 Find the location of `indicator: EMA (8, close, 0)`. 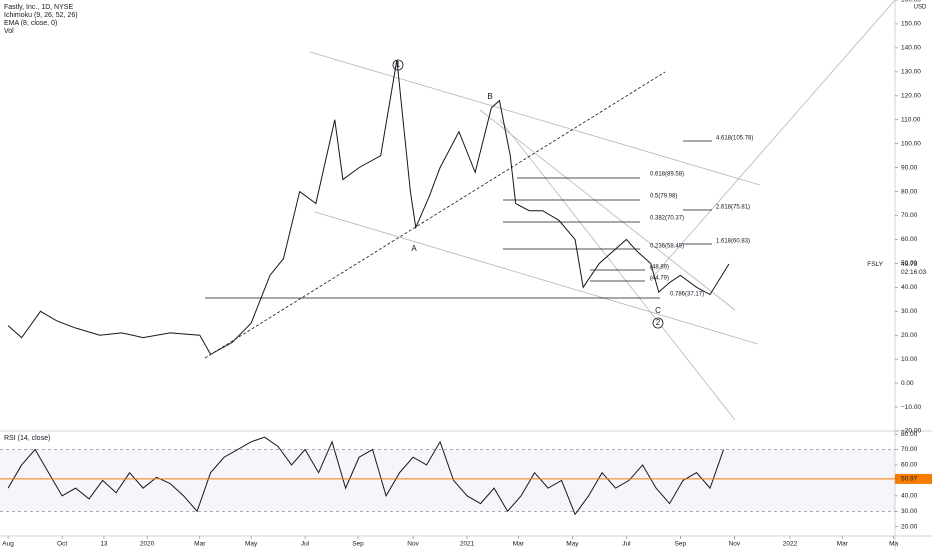

indicator: EMA (8, close, 0) is located at coordinates (30, 23).